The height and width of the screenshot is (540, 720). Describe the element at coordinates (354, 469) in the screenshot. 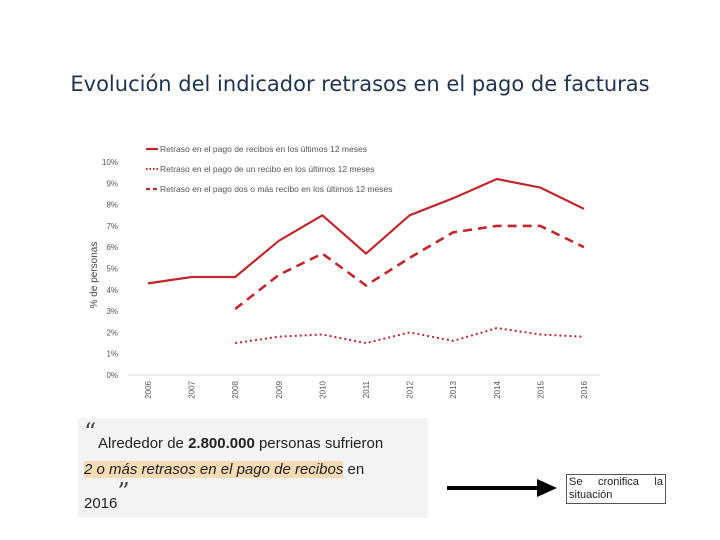

I see `quote-text: en` at that location.